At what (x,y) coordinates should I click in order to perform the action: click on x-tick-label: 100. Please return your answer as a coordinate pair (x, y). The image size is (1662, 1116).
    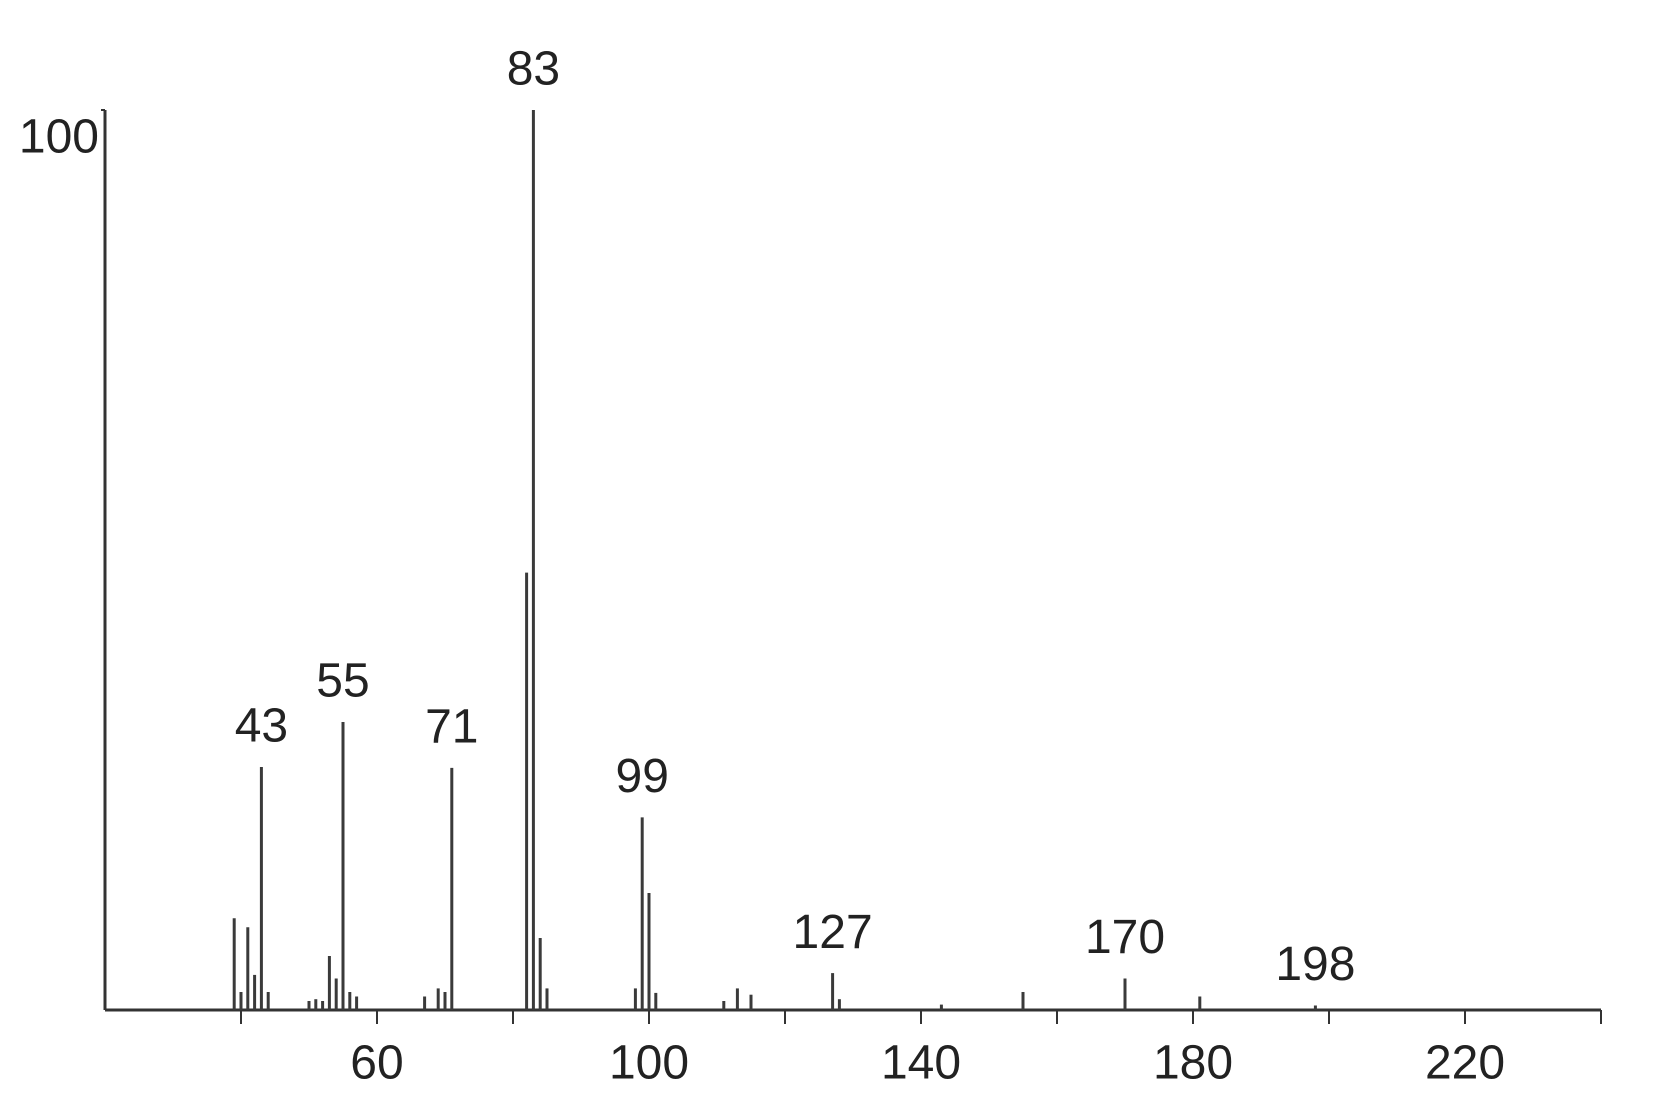
    Looking at the image, I should click on (649, 1063).